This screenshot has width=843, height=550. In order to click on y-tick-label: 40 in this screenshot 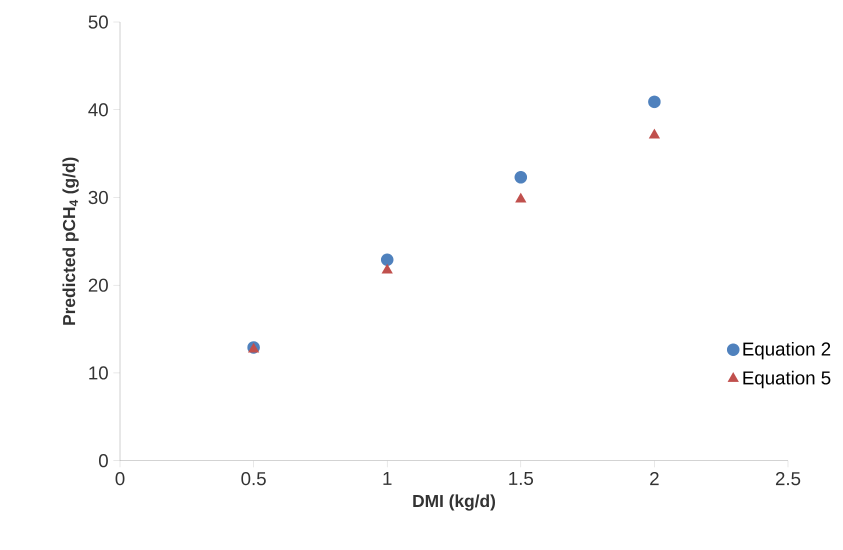, I will do `click(98, 109)`.